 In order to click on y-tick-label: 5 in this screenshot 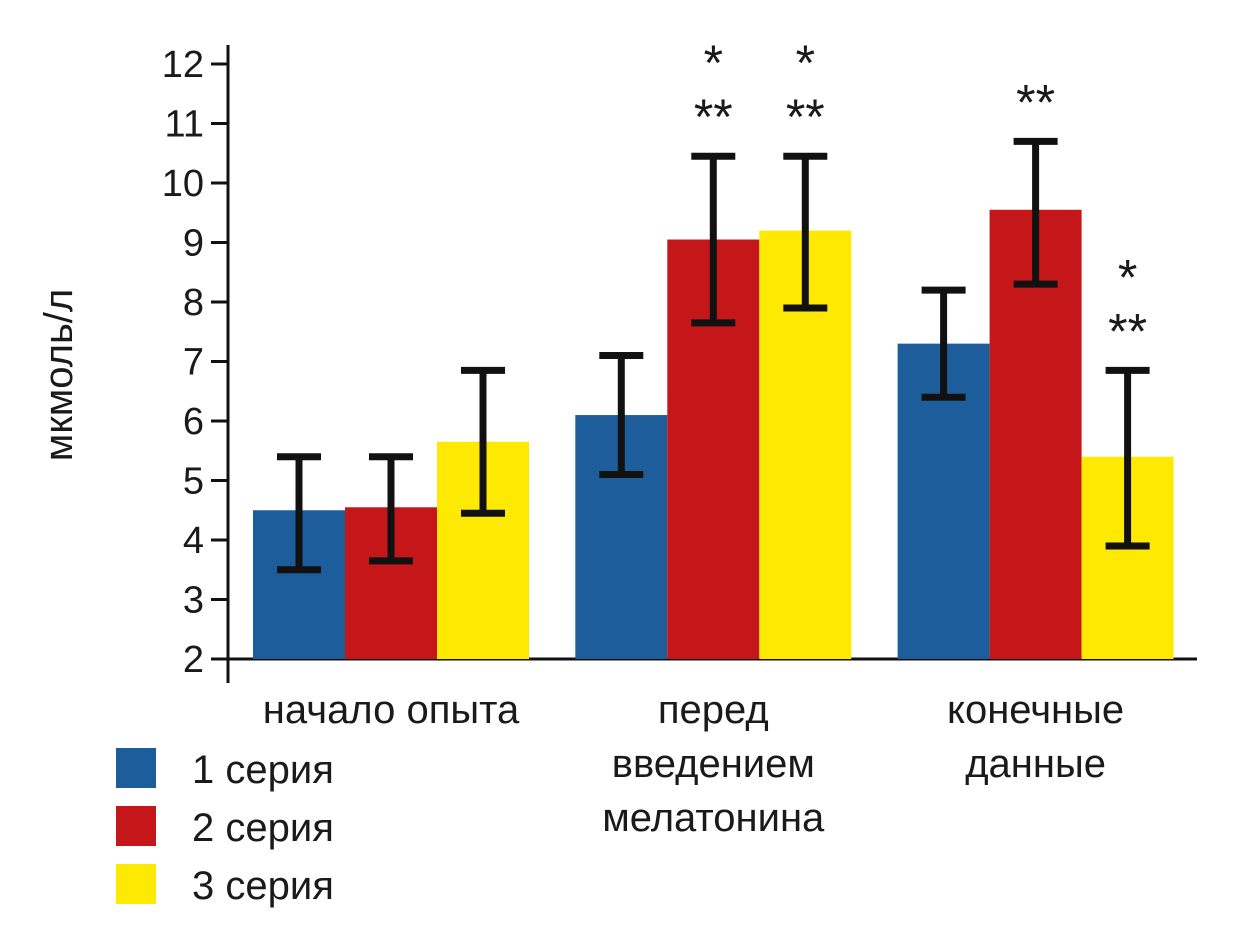, I will do `click(193, 482)`.